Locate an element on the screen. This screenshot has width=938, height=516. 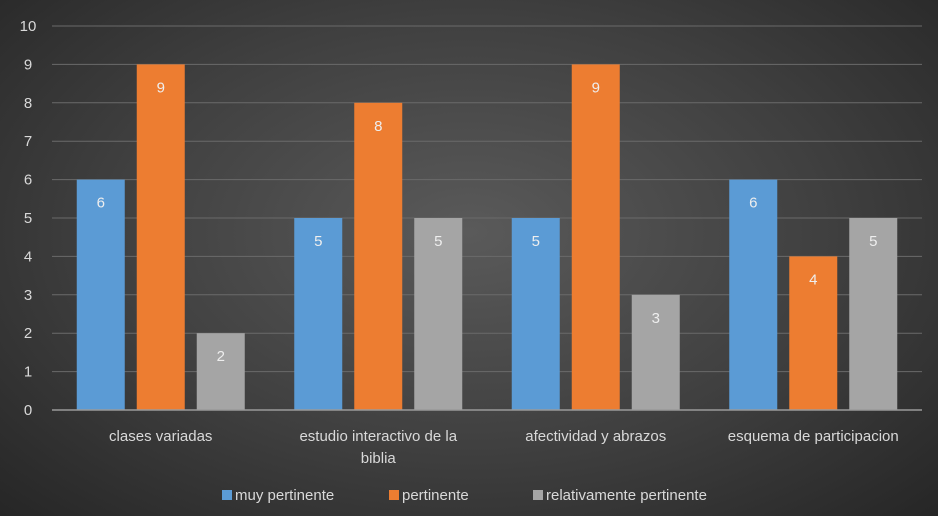
x-tick-label: clases variadas is located at coordinates (160, 436).